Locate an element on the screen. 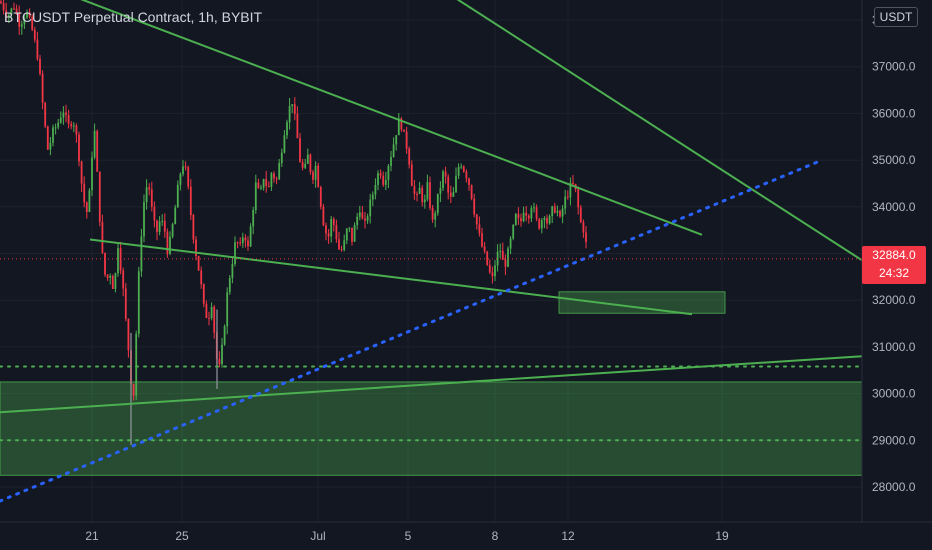  currency-badge: USDT is located at coordinates (896, 17).